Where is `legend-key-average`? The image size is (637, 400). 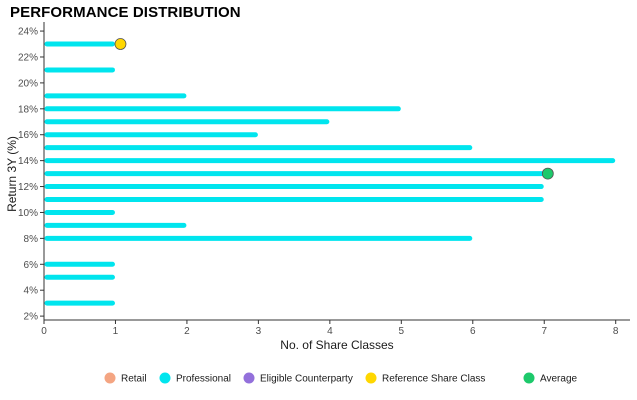 legend-key-average is located at coordinates (529, 378).